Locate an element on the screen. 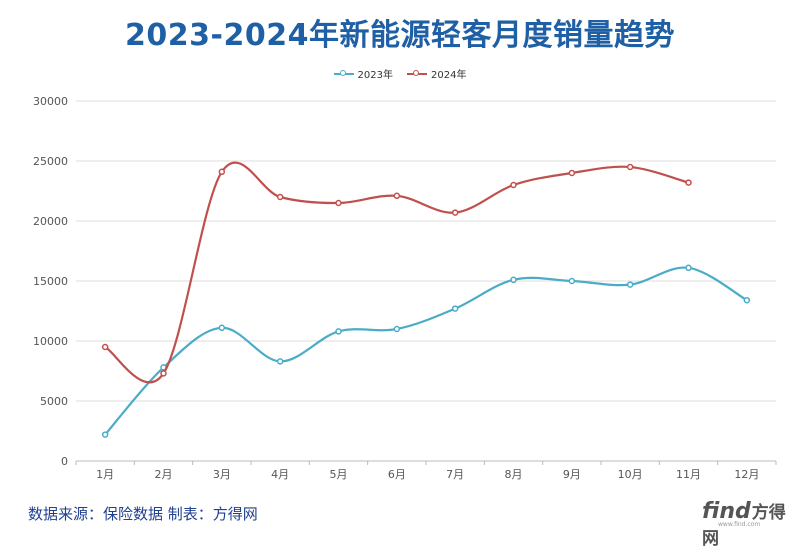 The width and height of the screenshot is (800, 550). y-tick-label: 5000 is located at coordinates (54, 401).